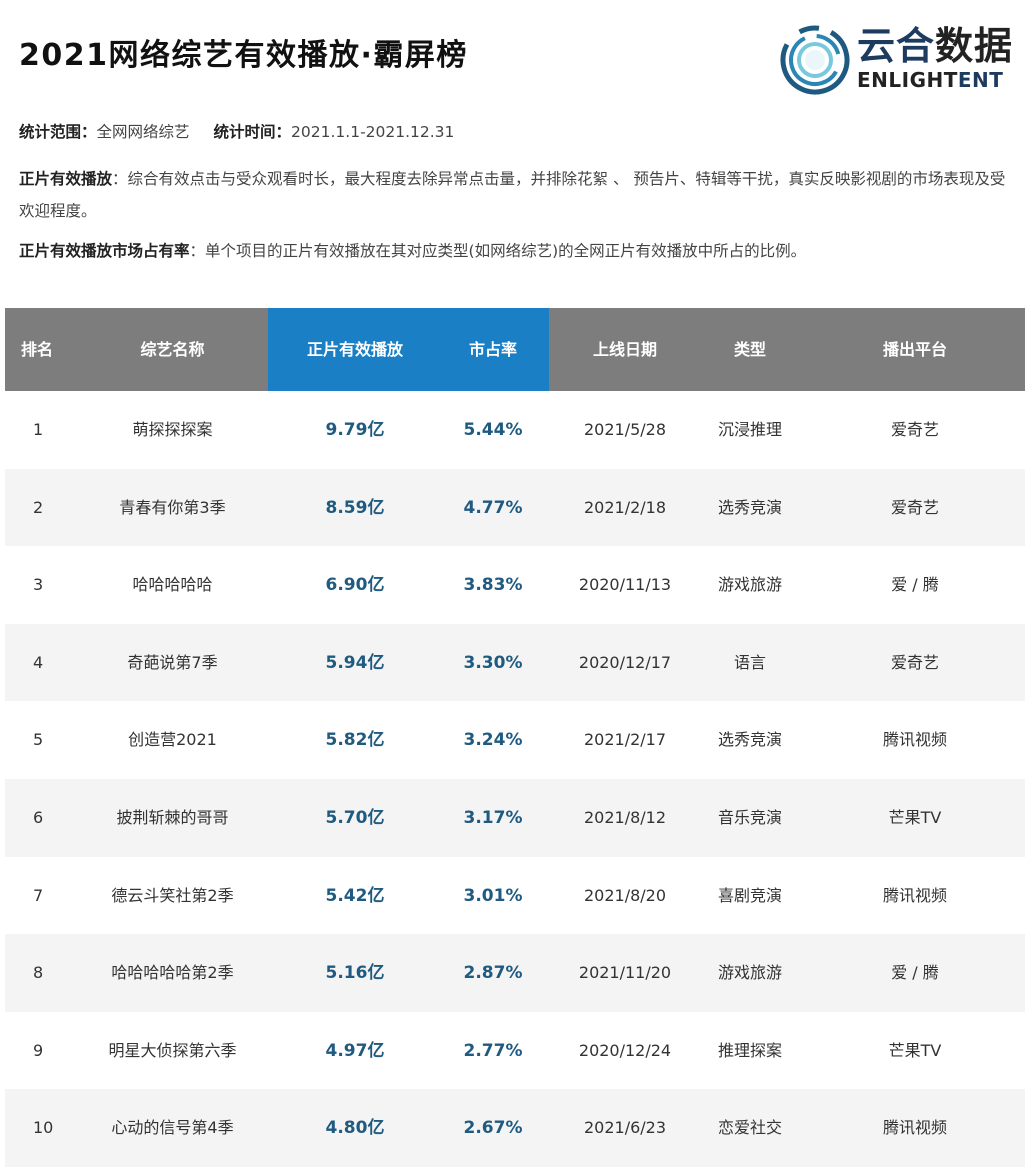 The image size is (1027, 1174). I want to click on type: 语言, so click(749, 662).